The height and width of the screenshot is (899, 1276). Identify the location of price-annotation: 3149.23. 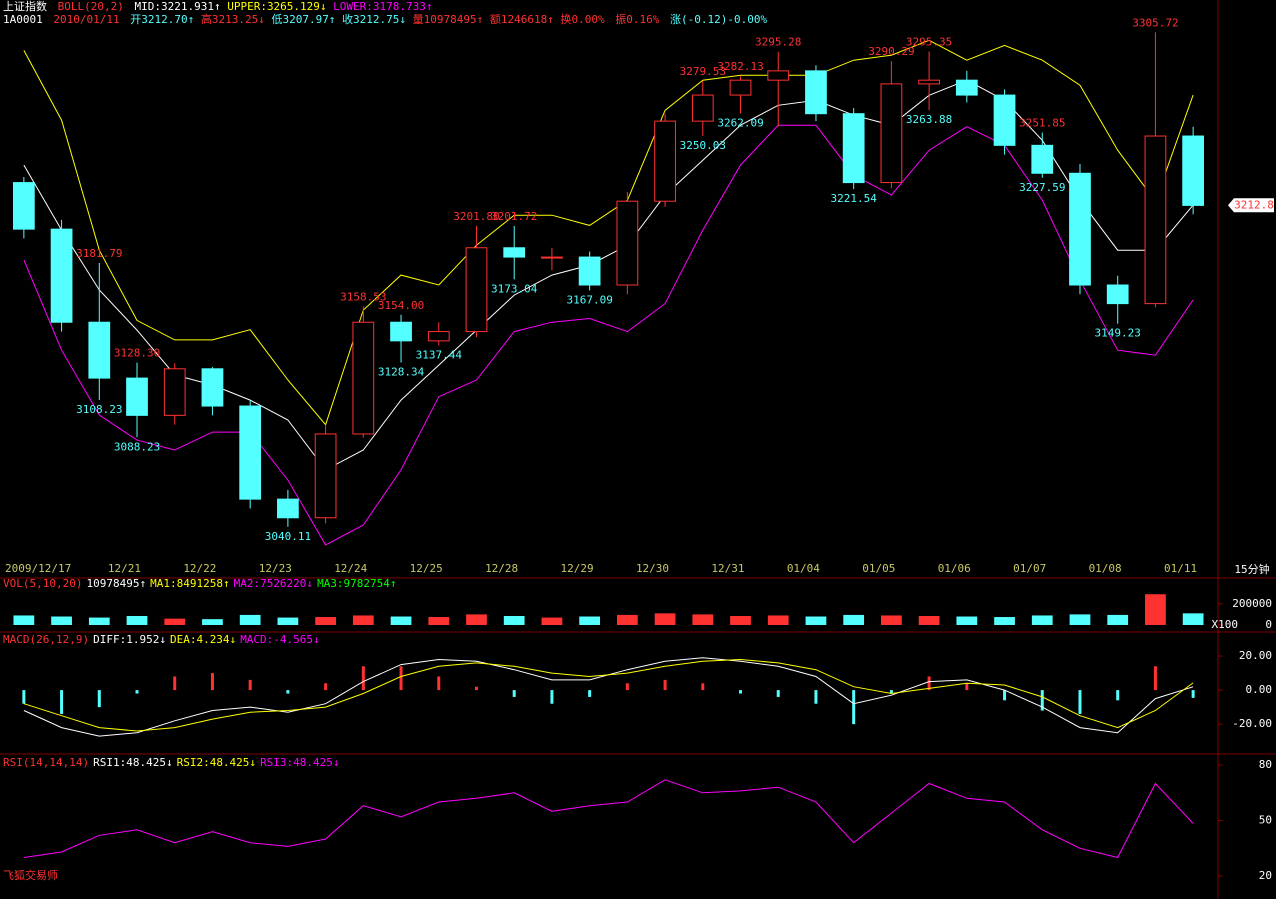
(1118, 333).